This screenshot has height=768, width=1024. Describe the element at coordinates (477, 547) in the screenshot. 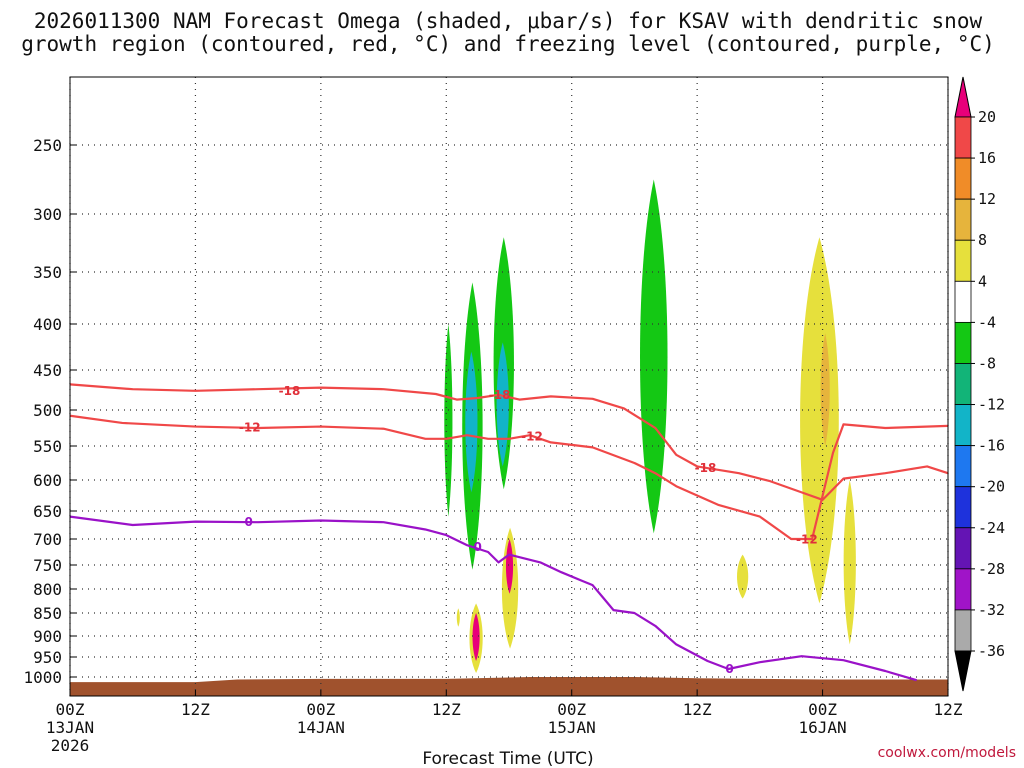

I see `contour-label-7: 0` at that location.